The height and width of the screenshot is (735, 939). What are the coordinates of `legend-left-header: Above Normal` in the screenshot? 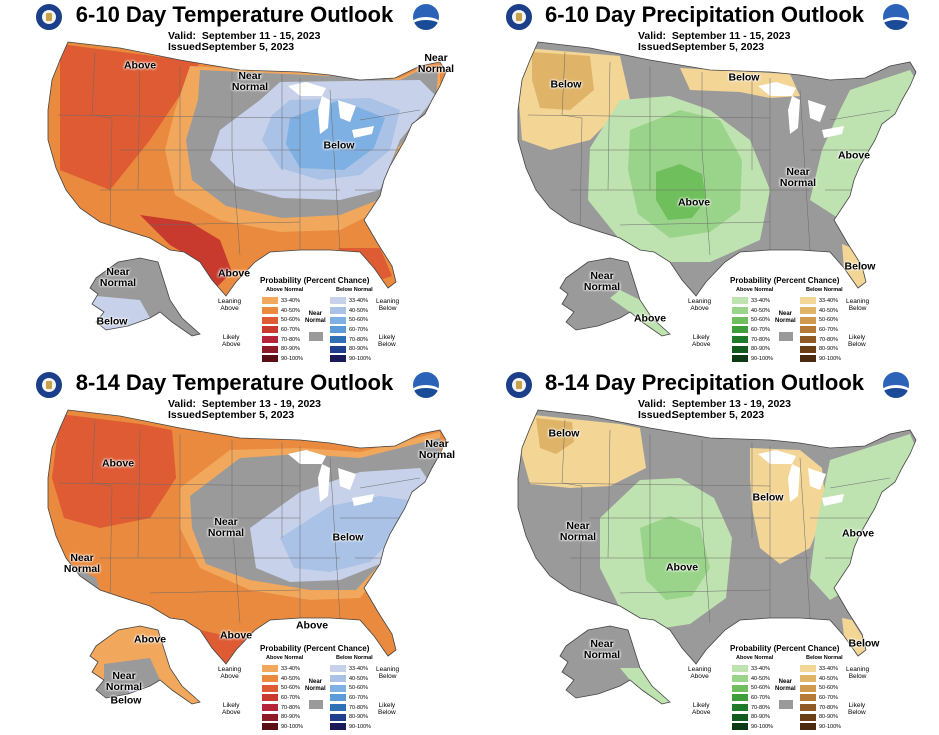 It's located at (755, 290).